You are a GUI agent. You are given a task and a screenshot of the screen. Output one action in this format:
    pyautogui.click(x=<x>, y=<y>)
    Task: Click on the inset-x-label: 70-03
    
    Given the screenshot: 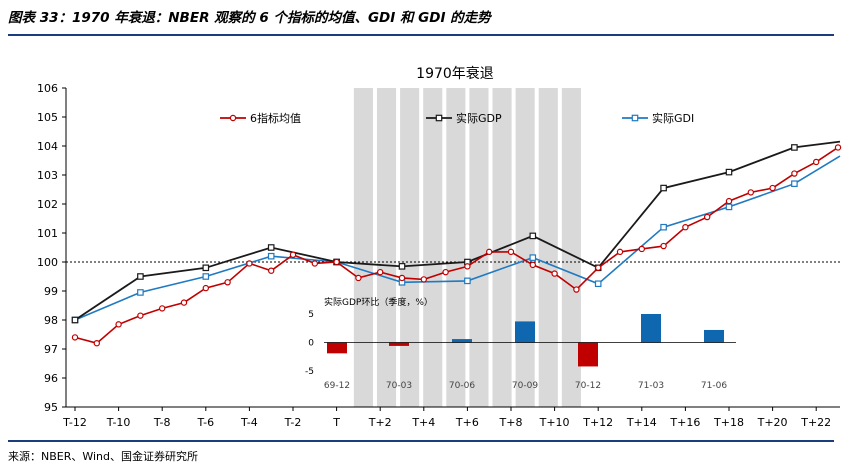 What is the action you would take?
    pyautogui.click(x=399, y=386)
    